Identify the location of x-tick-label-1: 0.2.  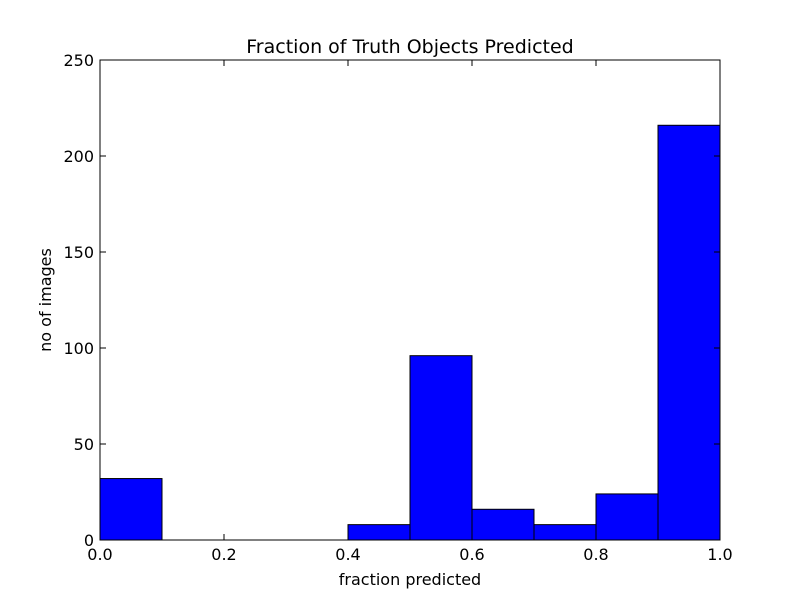
(223, 554).